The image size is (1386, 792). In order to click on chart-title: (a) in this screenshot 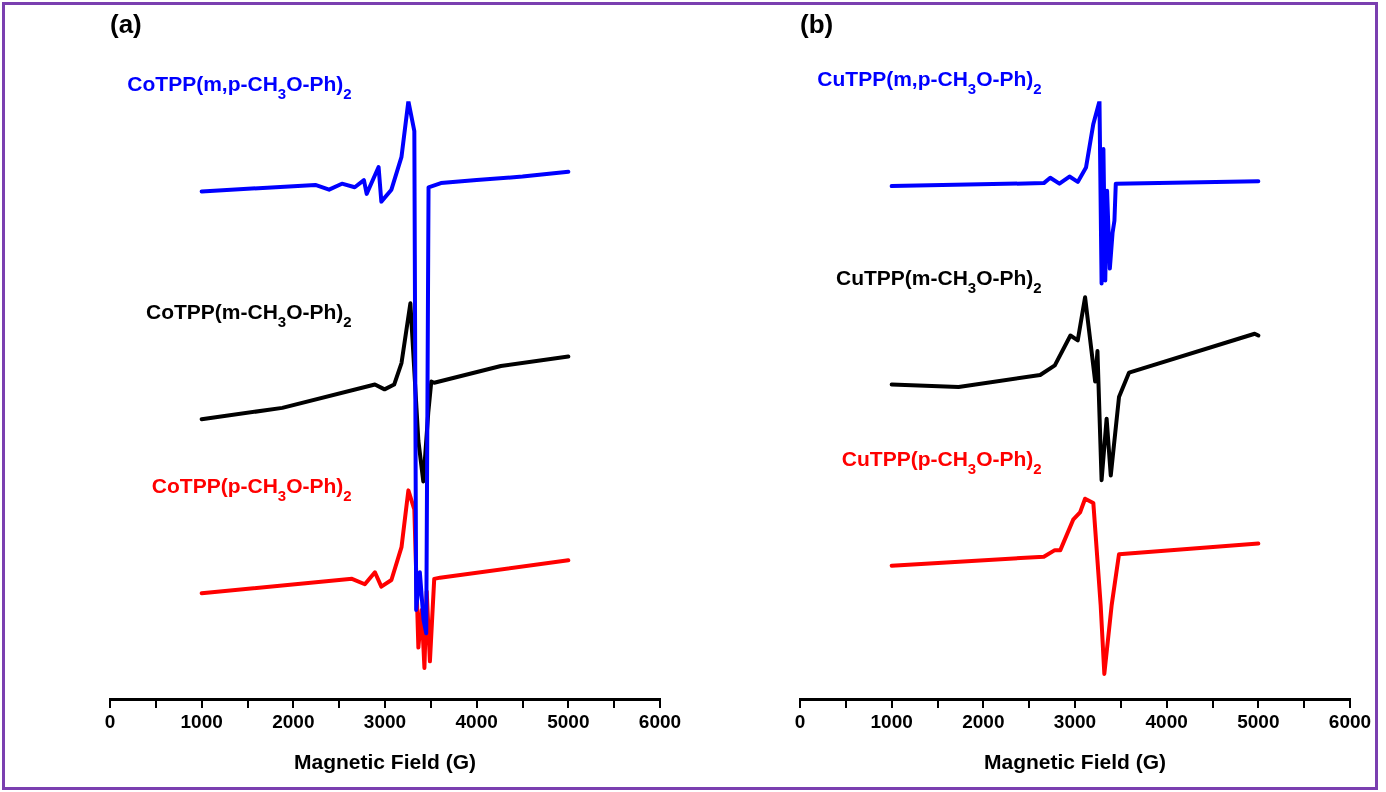, I will do `click(126, 23)`.